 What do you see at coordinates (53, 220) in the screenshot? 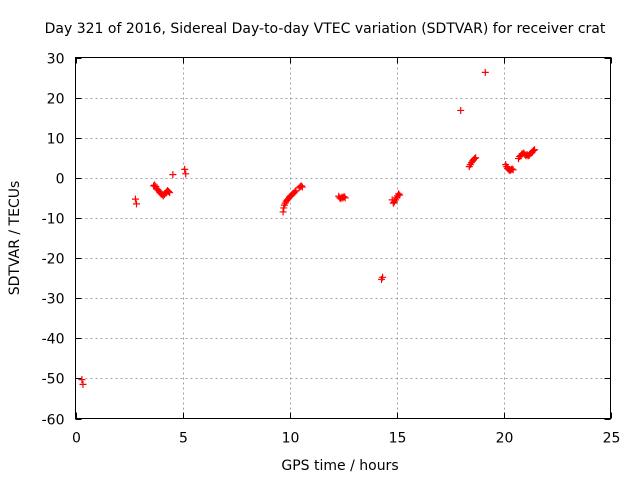
I see `y-tick-label: -10` at bounding box center [53, 220].